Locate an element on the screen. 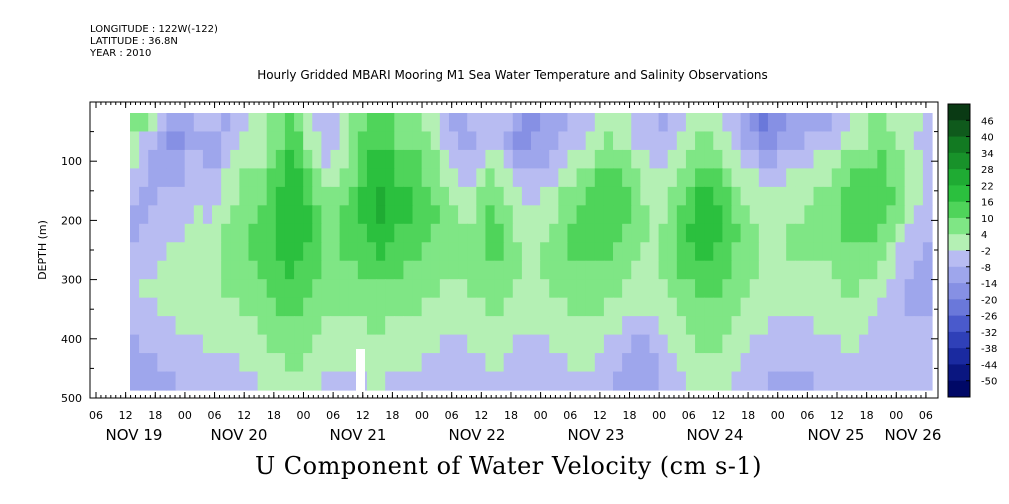  x-hour-label: 12 is located at coordinates (363, 415).